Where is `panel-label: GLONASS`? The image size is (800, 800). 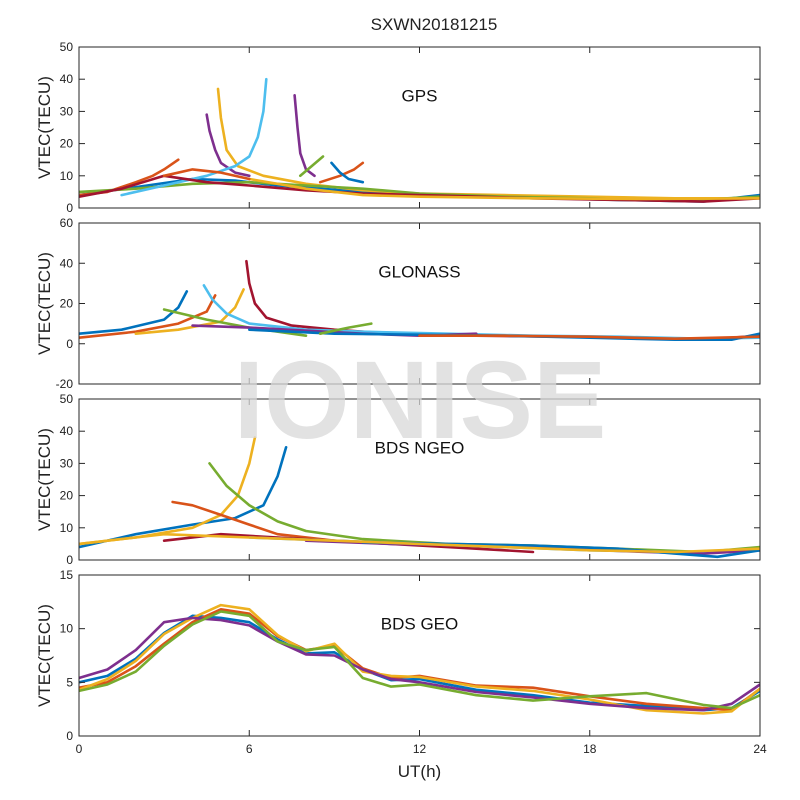
panel-label: GLONASS is located at coordinates (419, 272).